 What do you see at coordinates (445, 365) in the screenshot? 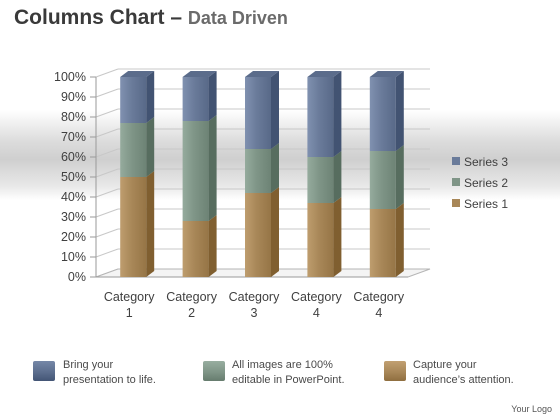
I see `caption-3-line1: Capture your` at bounding box center [445, 365].